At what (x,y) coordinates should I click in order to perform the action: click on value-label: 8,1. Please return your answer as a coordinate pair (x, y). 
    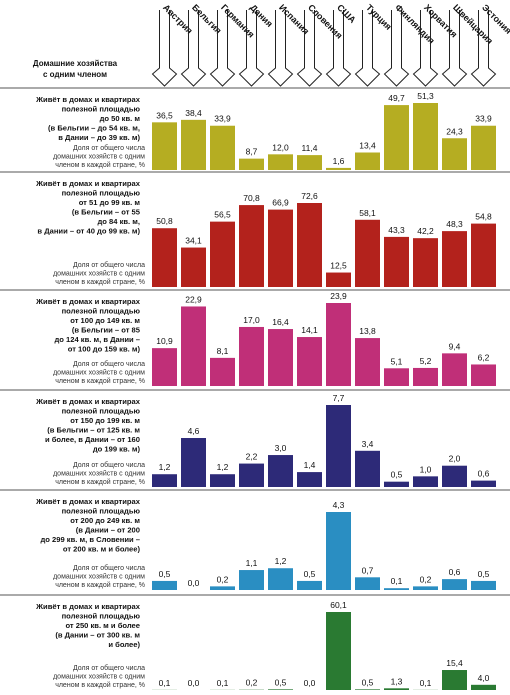
    Looking at the image, I should click on (223, 351).